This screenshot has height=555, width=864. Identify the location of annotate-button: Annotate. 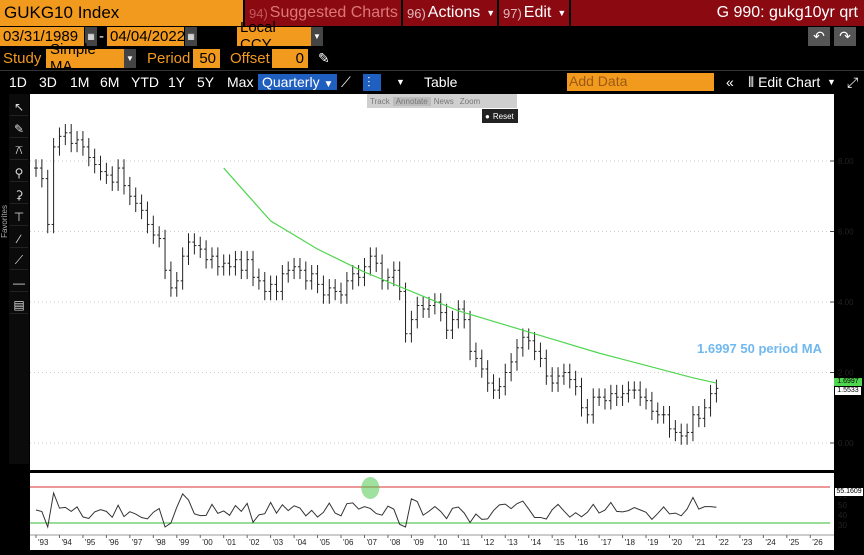
(411, 101).